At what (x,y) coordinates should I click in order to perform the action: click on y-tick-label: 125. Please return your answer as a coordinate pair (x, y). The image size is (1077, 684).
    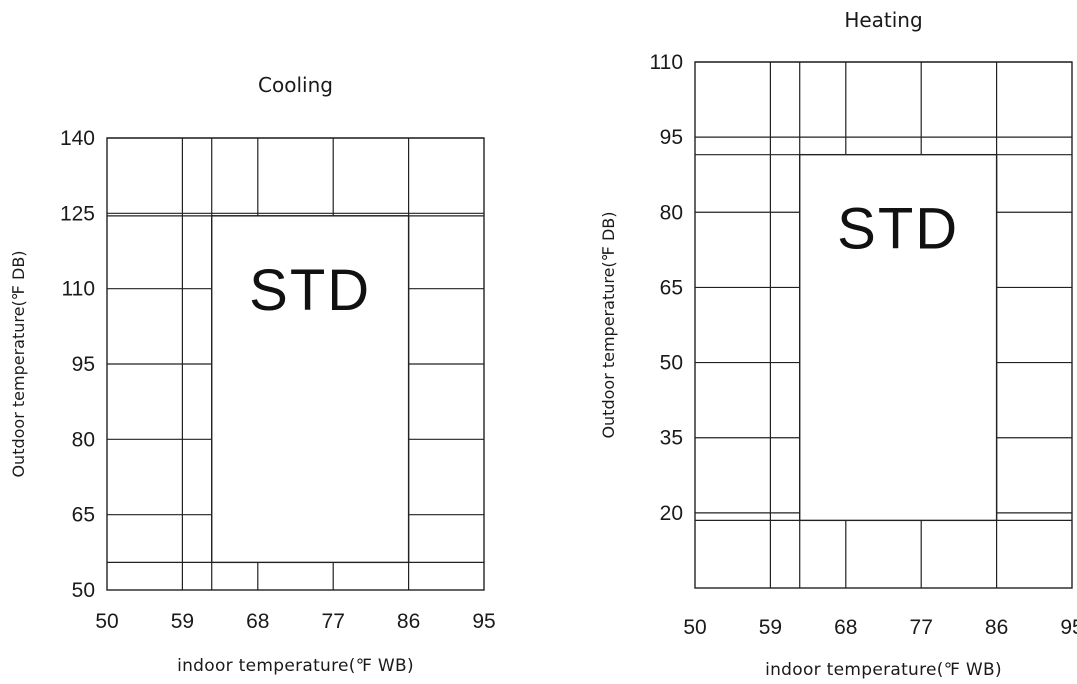
    Looking at the image, I should click on (77, 213).